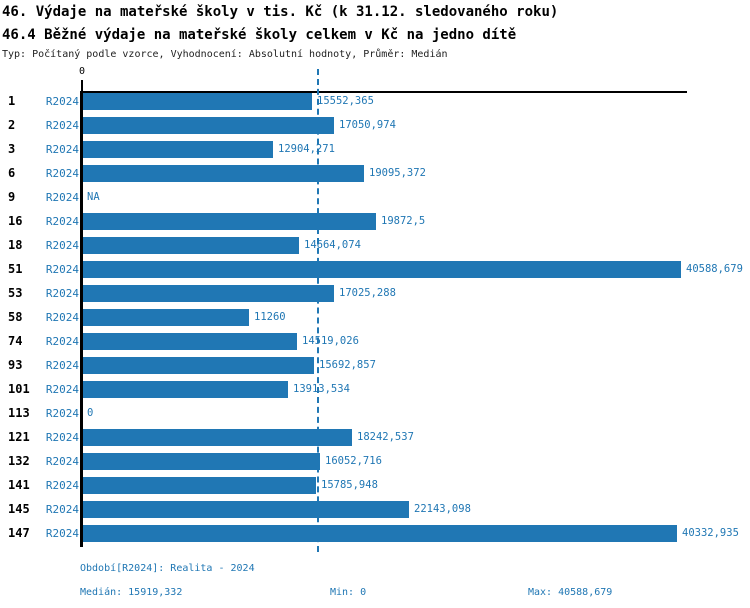  I want to click on bar-value-label: 19872,5, so click(403, 221).